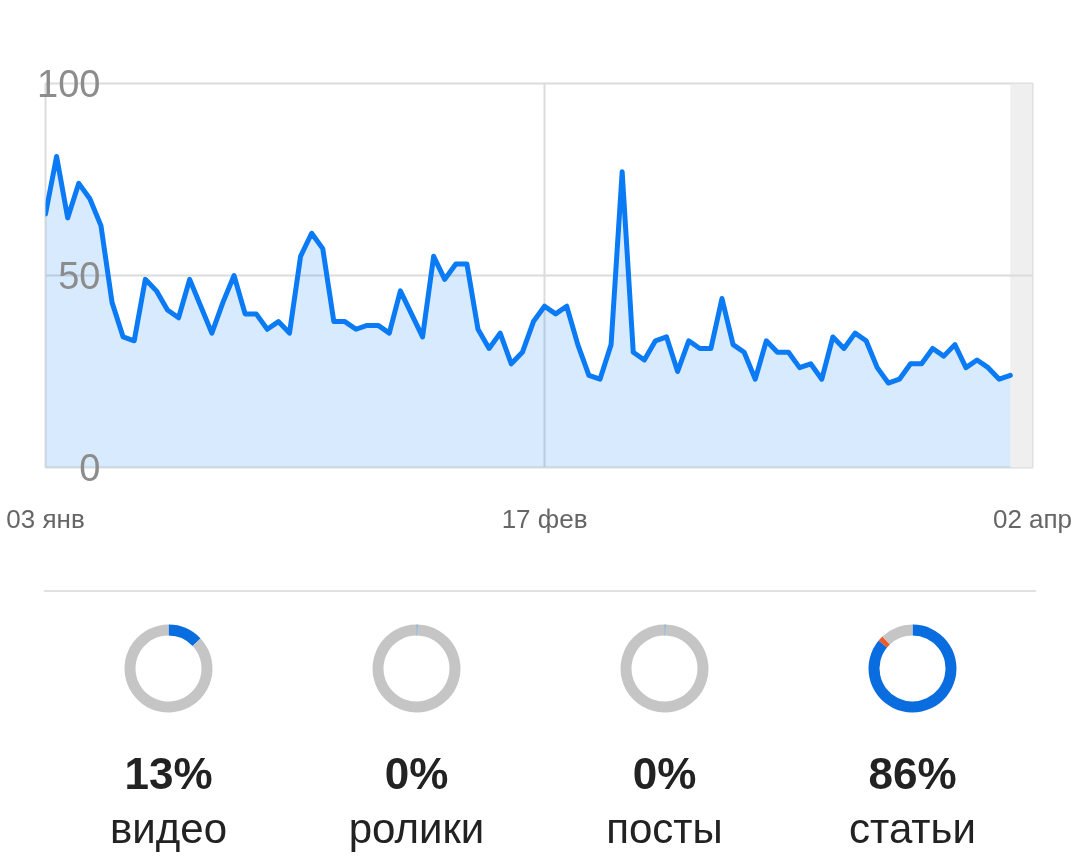 The image size is (1080, 861). I want to click on y-tick-label: 0, so click(90, 468).